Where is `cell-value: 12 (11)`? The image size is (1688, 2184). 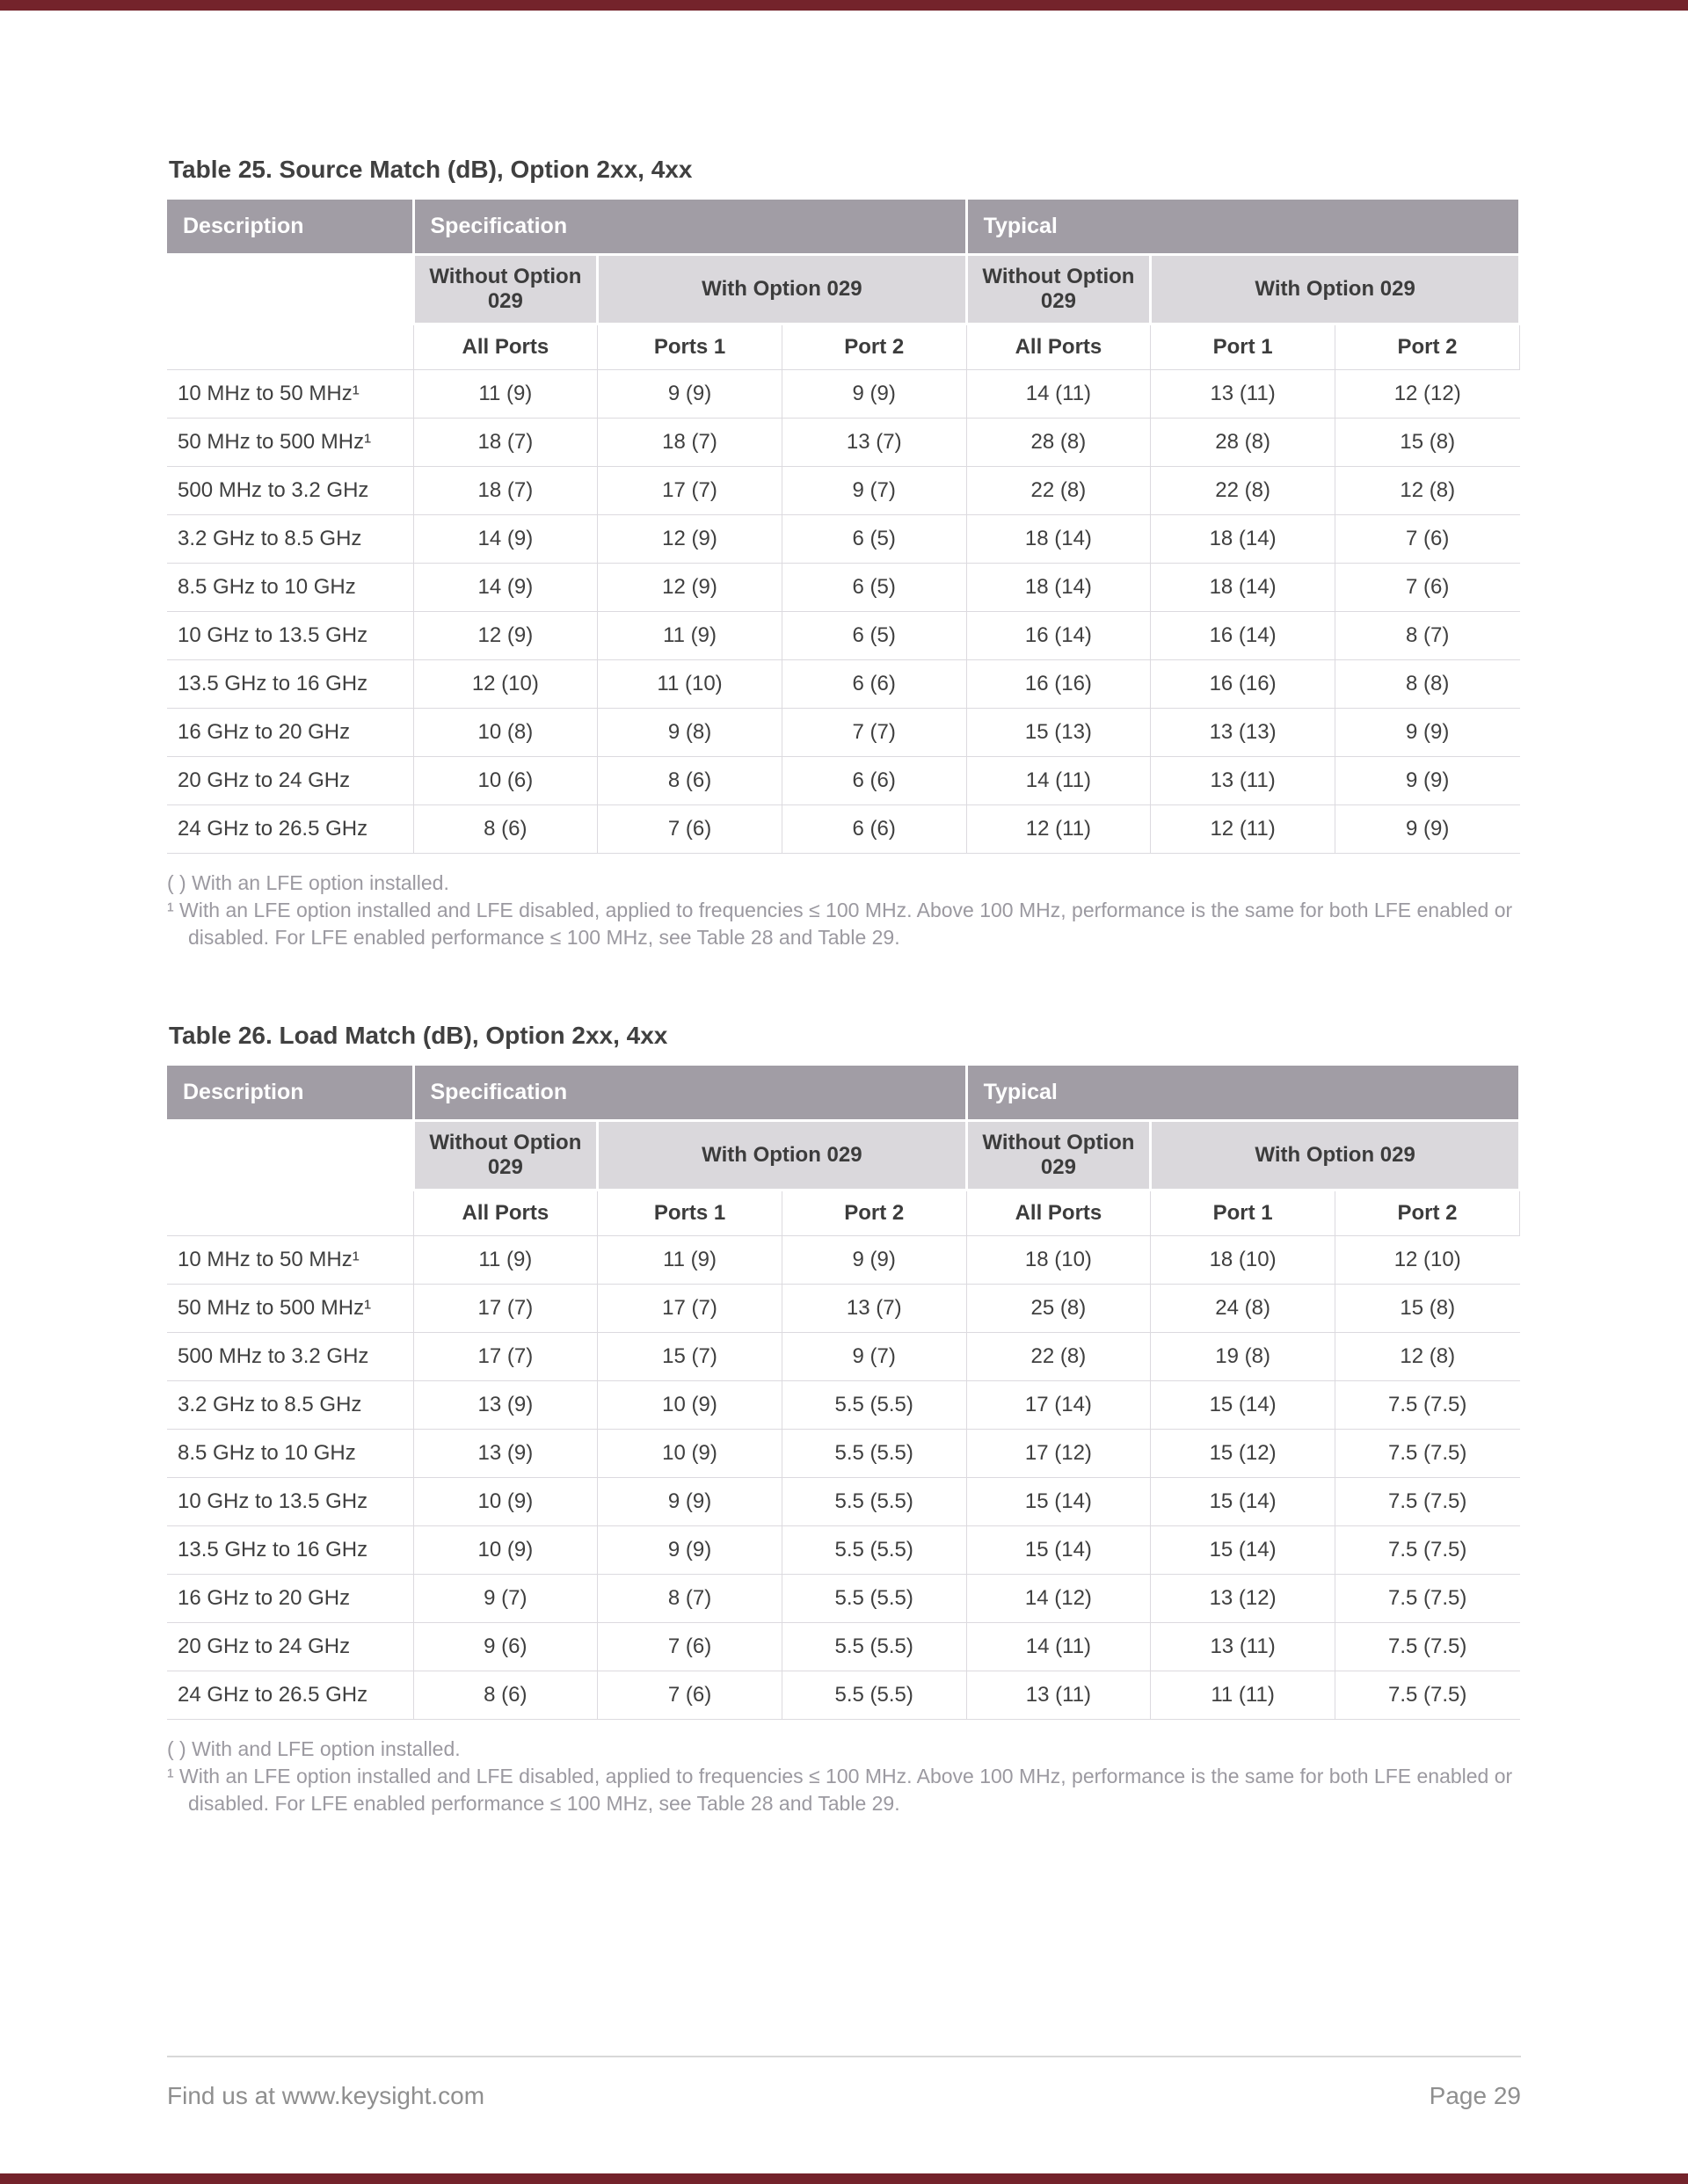 cell-value: 12 (11) is located at coordinates (1058, 829).